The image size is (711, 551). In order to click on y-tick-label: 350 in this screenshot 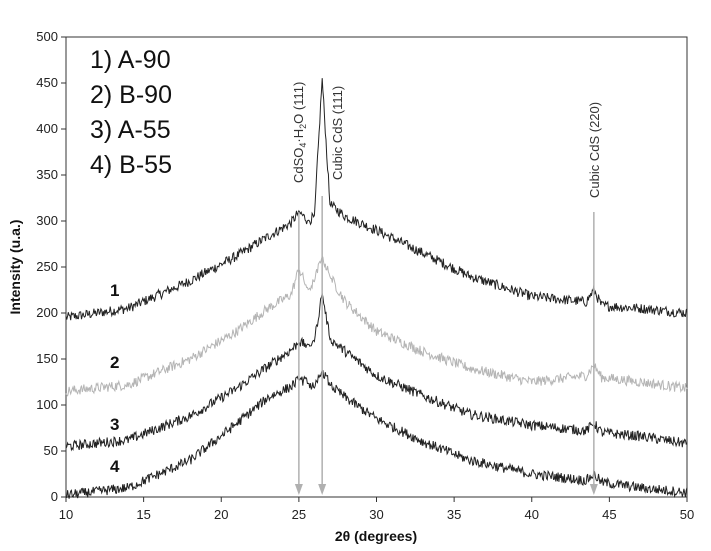, I will do `click(47, 174)`.